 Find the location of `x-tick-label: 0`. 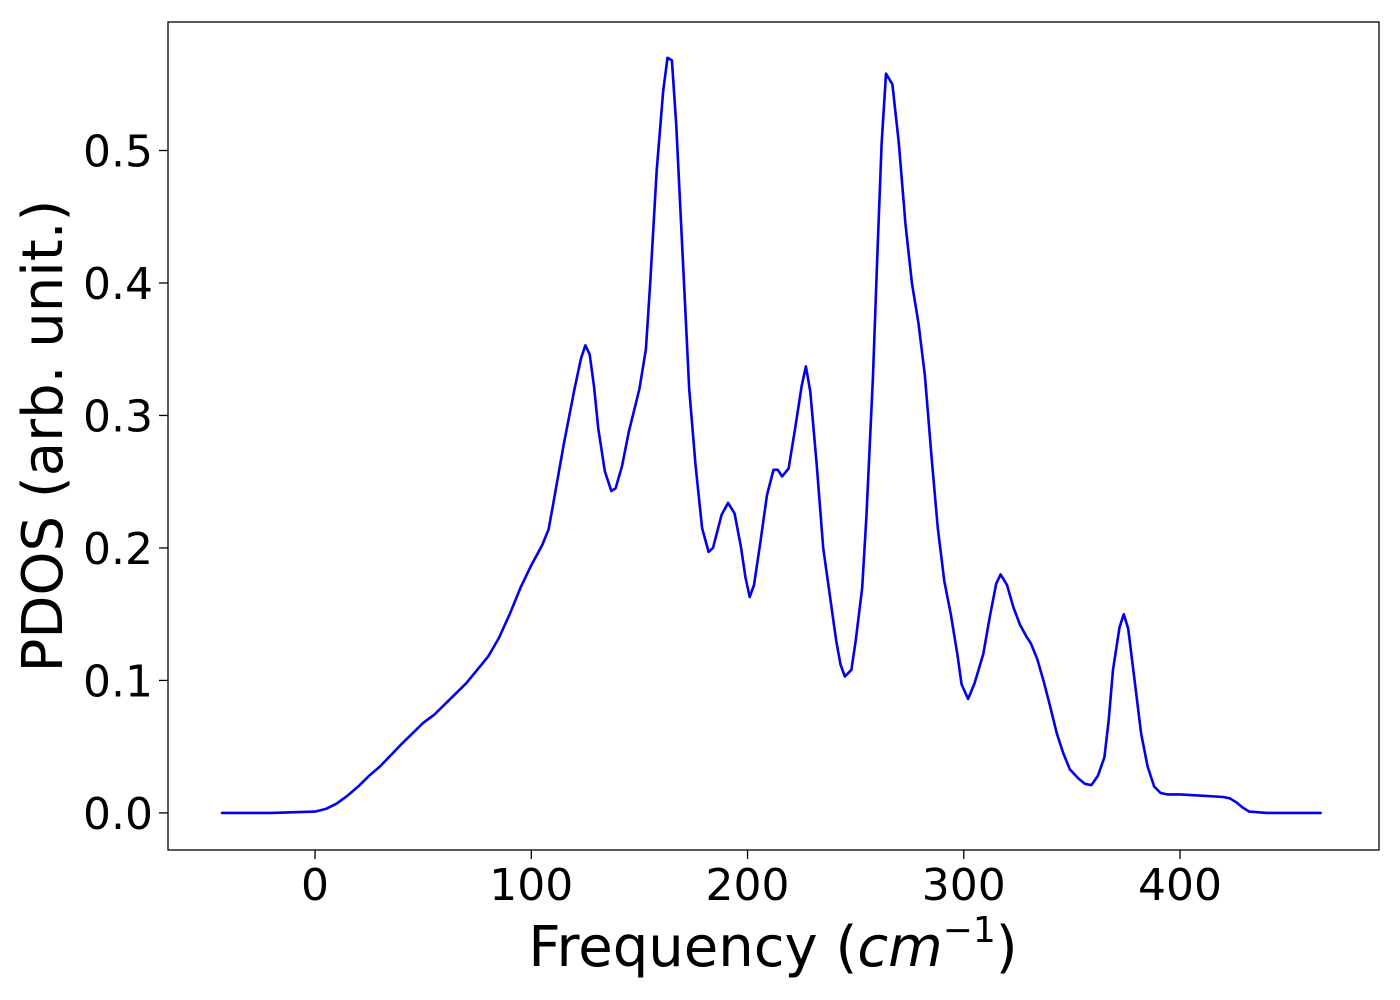

x-tick-label: 0 is located at coordinates (315, 885).